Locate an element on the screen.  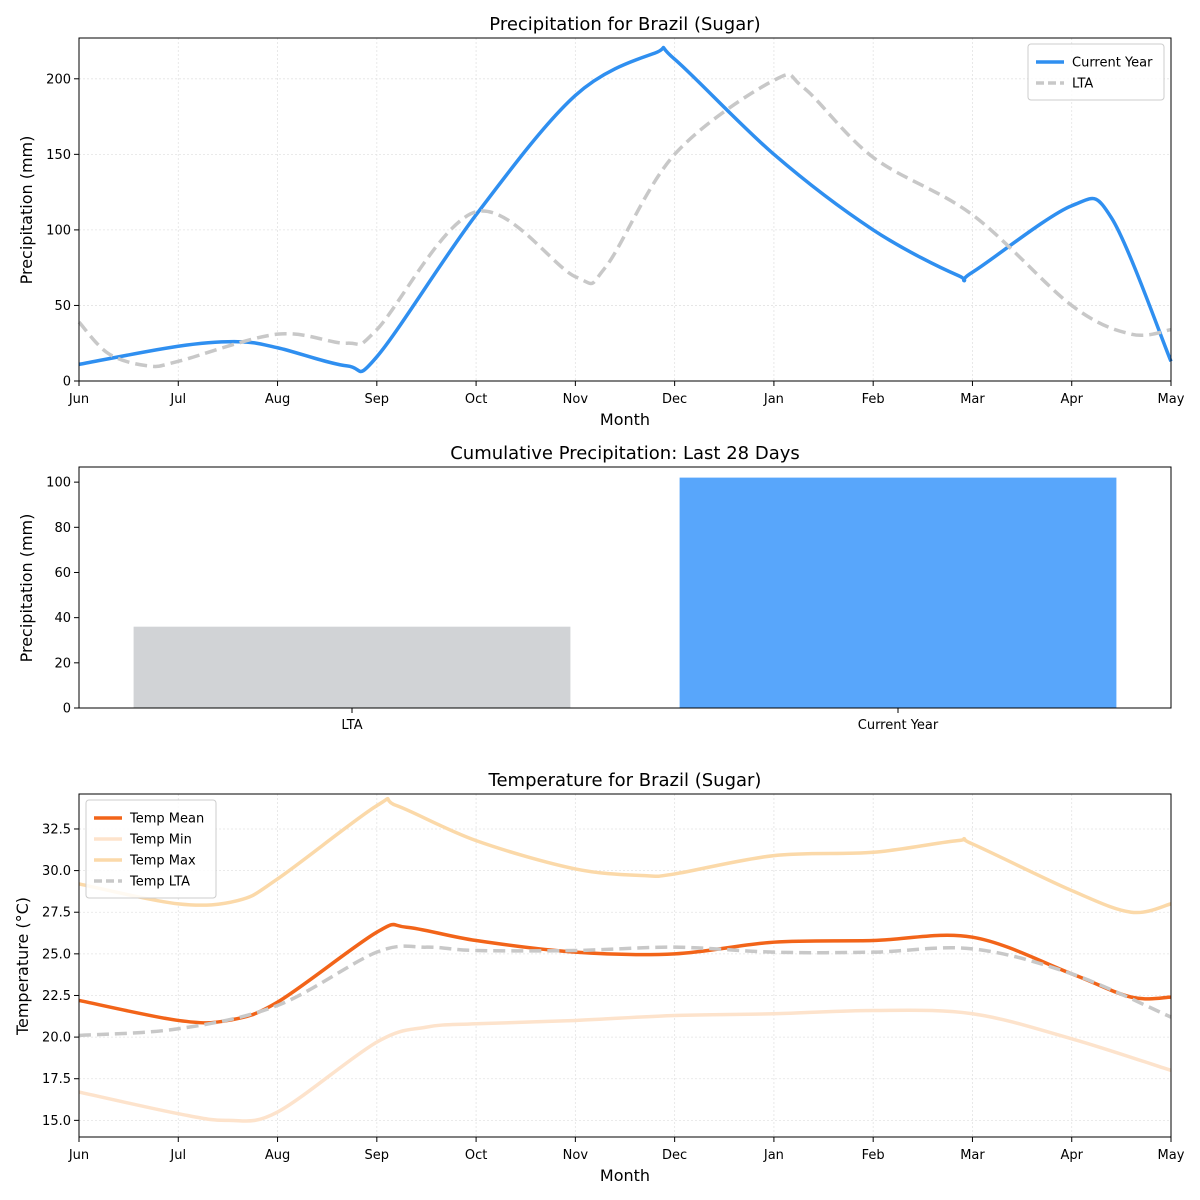
x-tick-label: LTA is located at coordinates (351, 725).